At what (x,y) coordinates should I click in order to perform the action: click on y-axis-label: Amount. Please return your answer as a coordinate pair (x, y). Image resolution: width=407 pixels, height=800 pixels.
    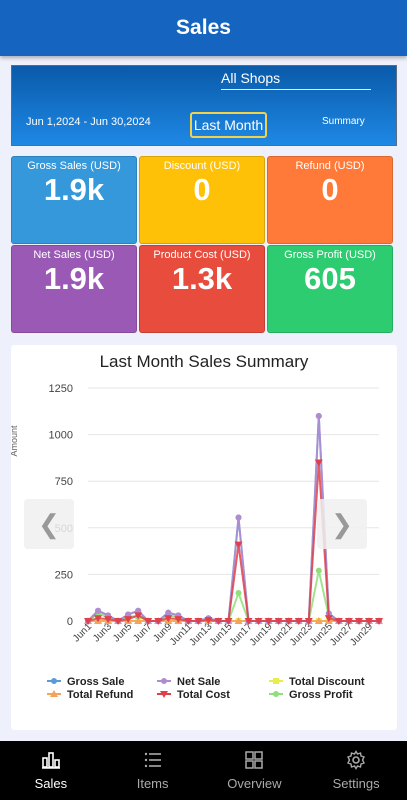
    Looking at the image, I should click on (15, 441).